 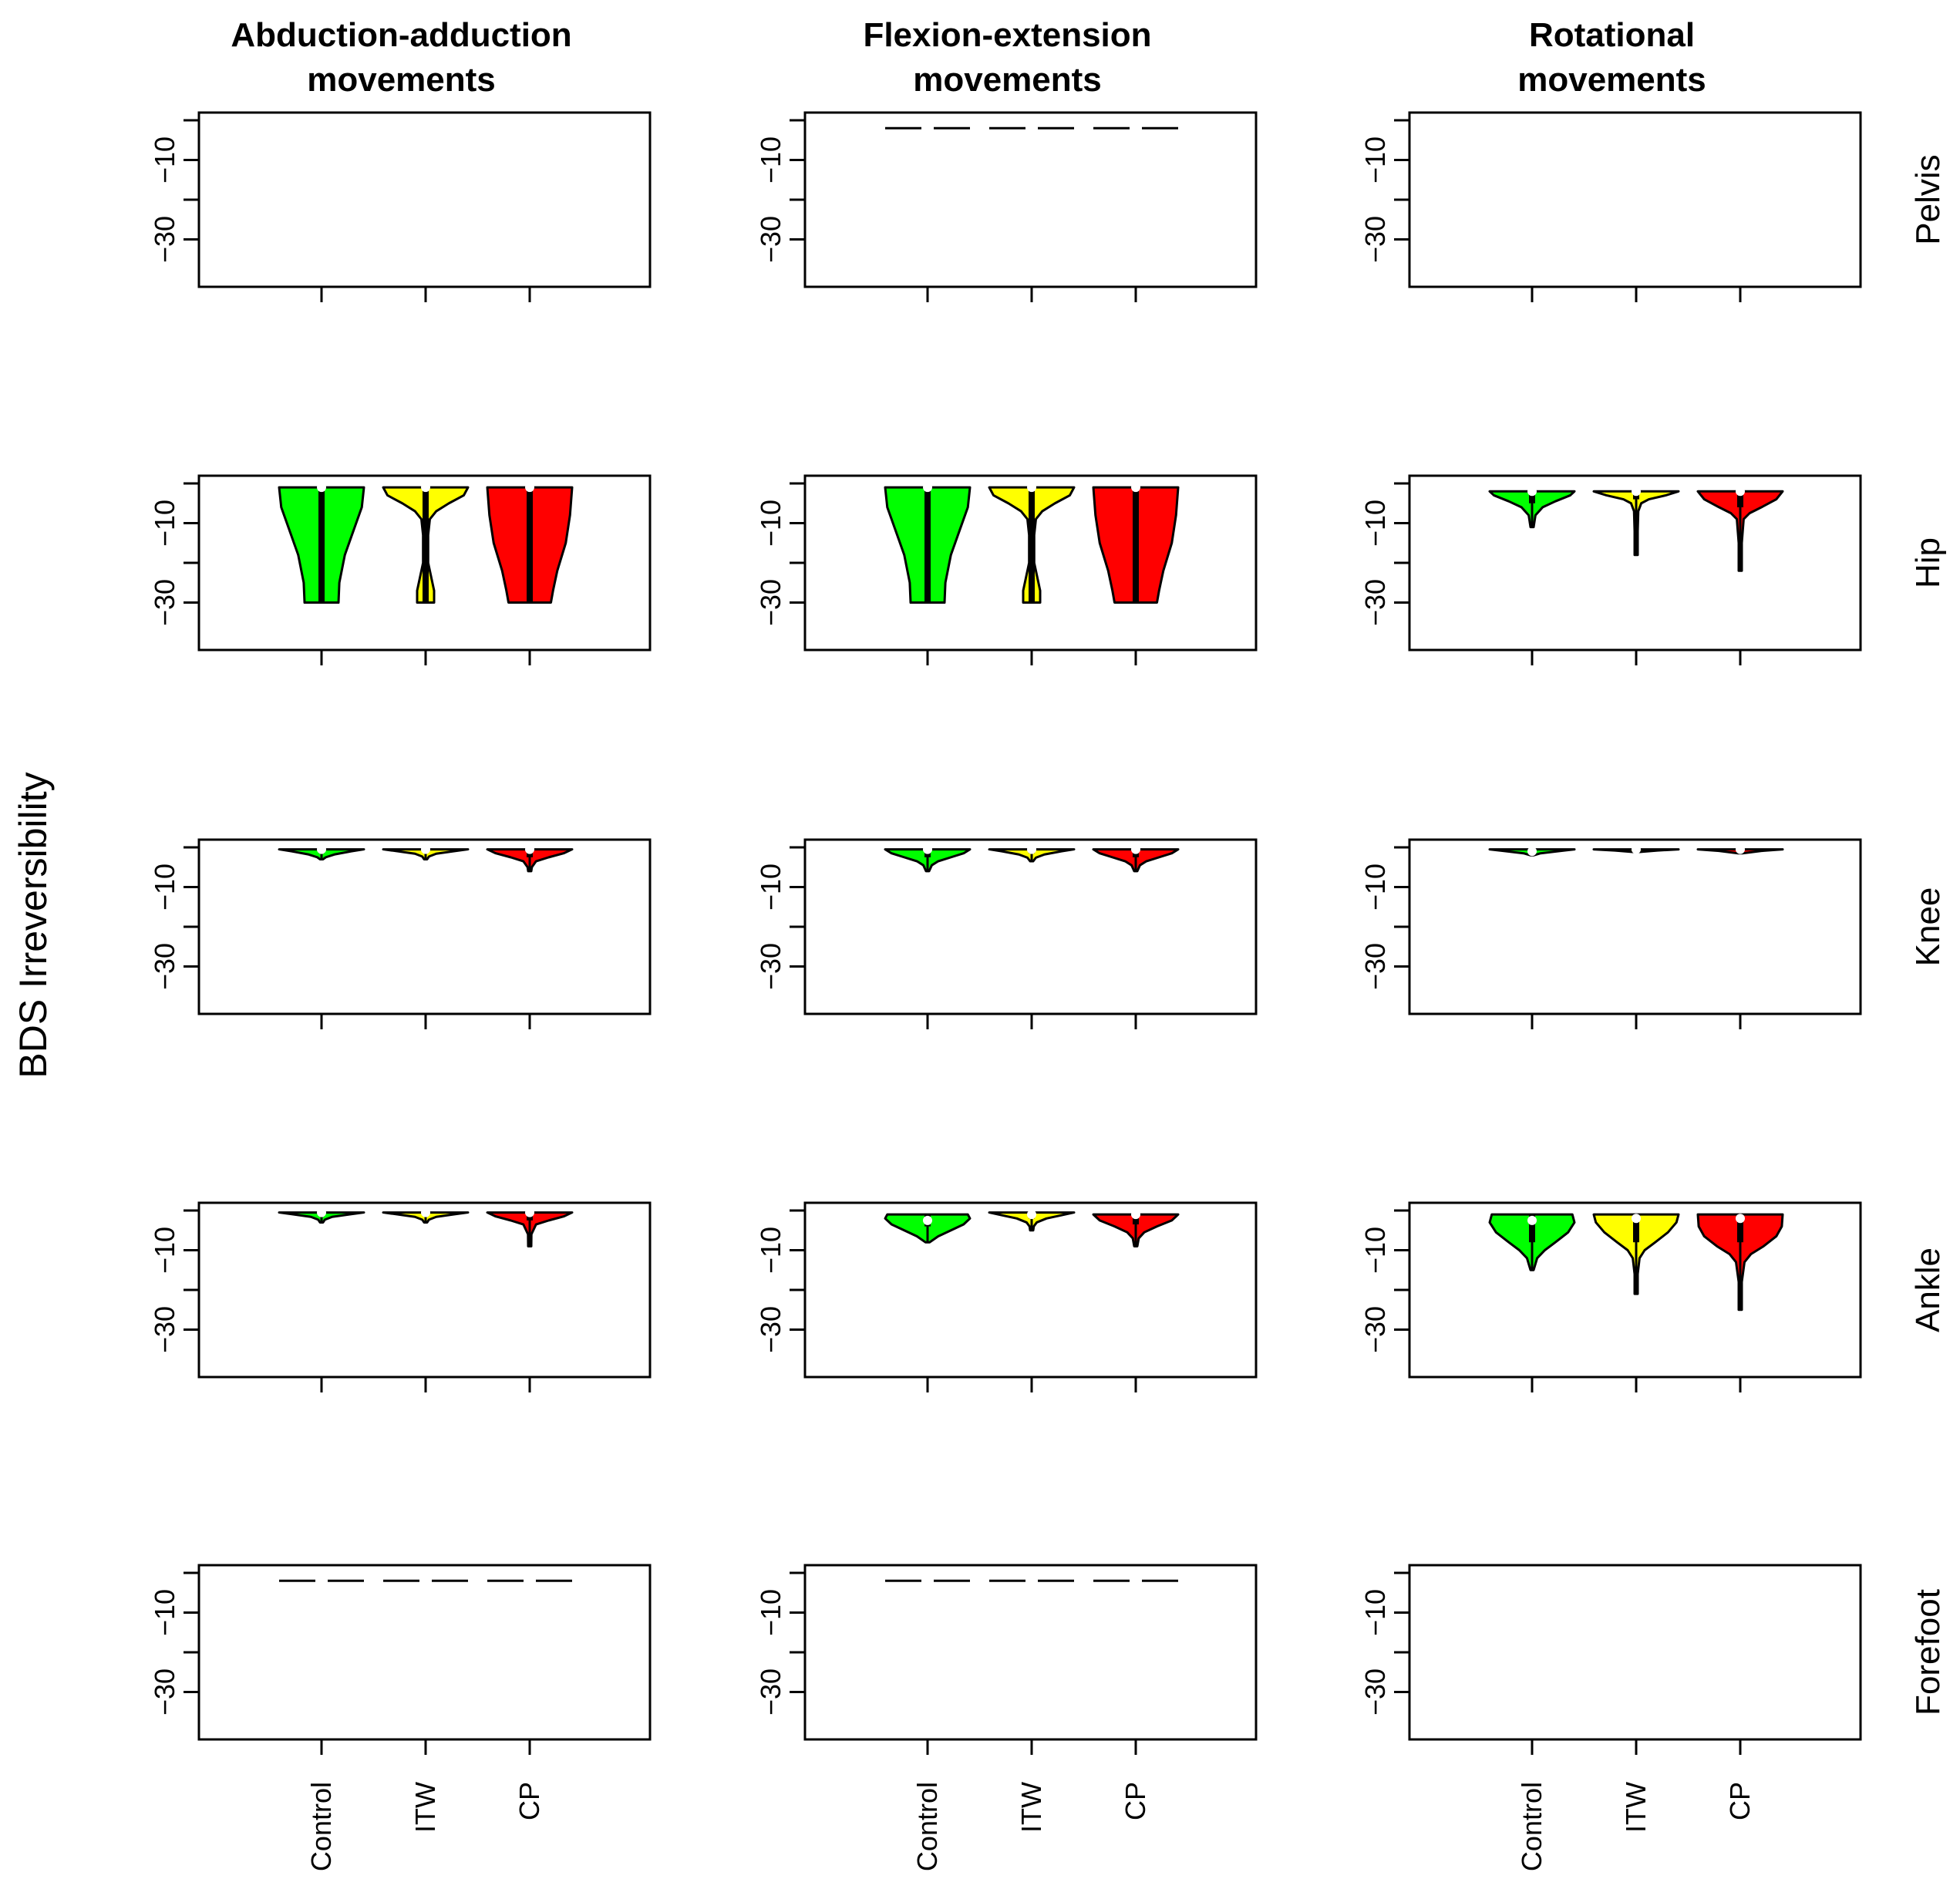 I want to click on y-tick-label-hip-col3--30: −30, so click(x=1375, y=602).